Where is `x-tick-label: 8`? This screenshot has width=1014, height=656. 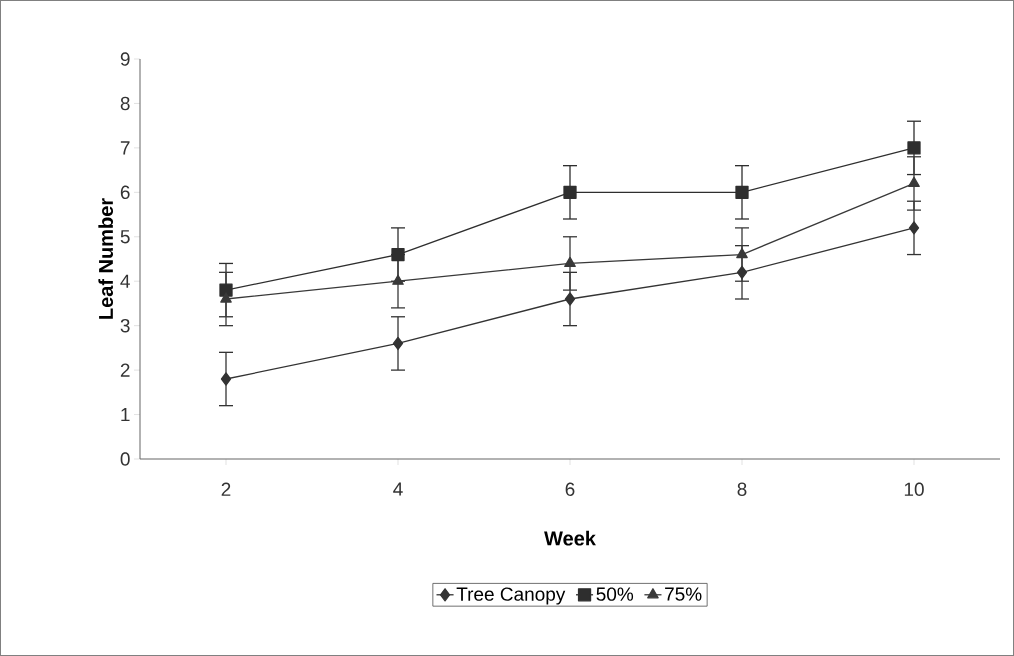 x-tick-label: 8 is located at coordinates (742, 489).